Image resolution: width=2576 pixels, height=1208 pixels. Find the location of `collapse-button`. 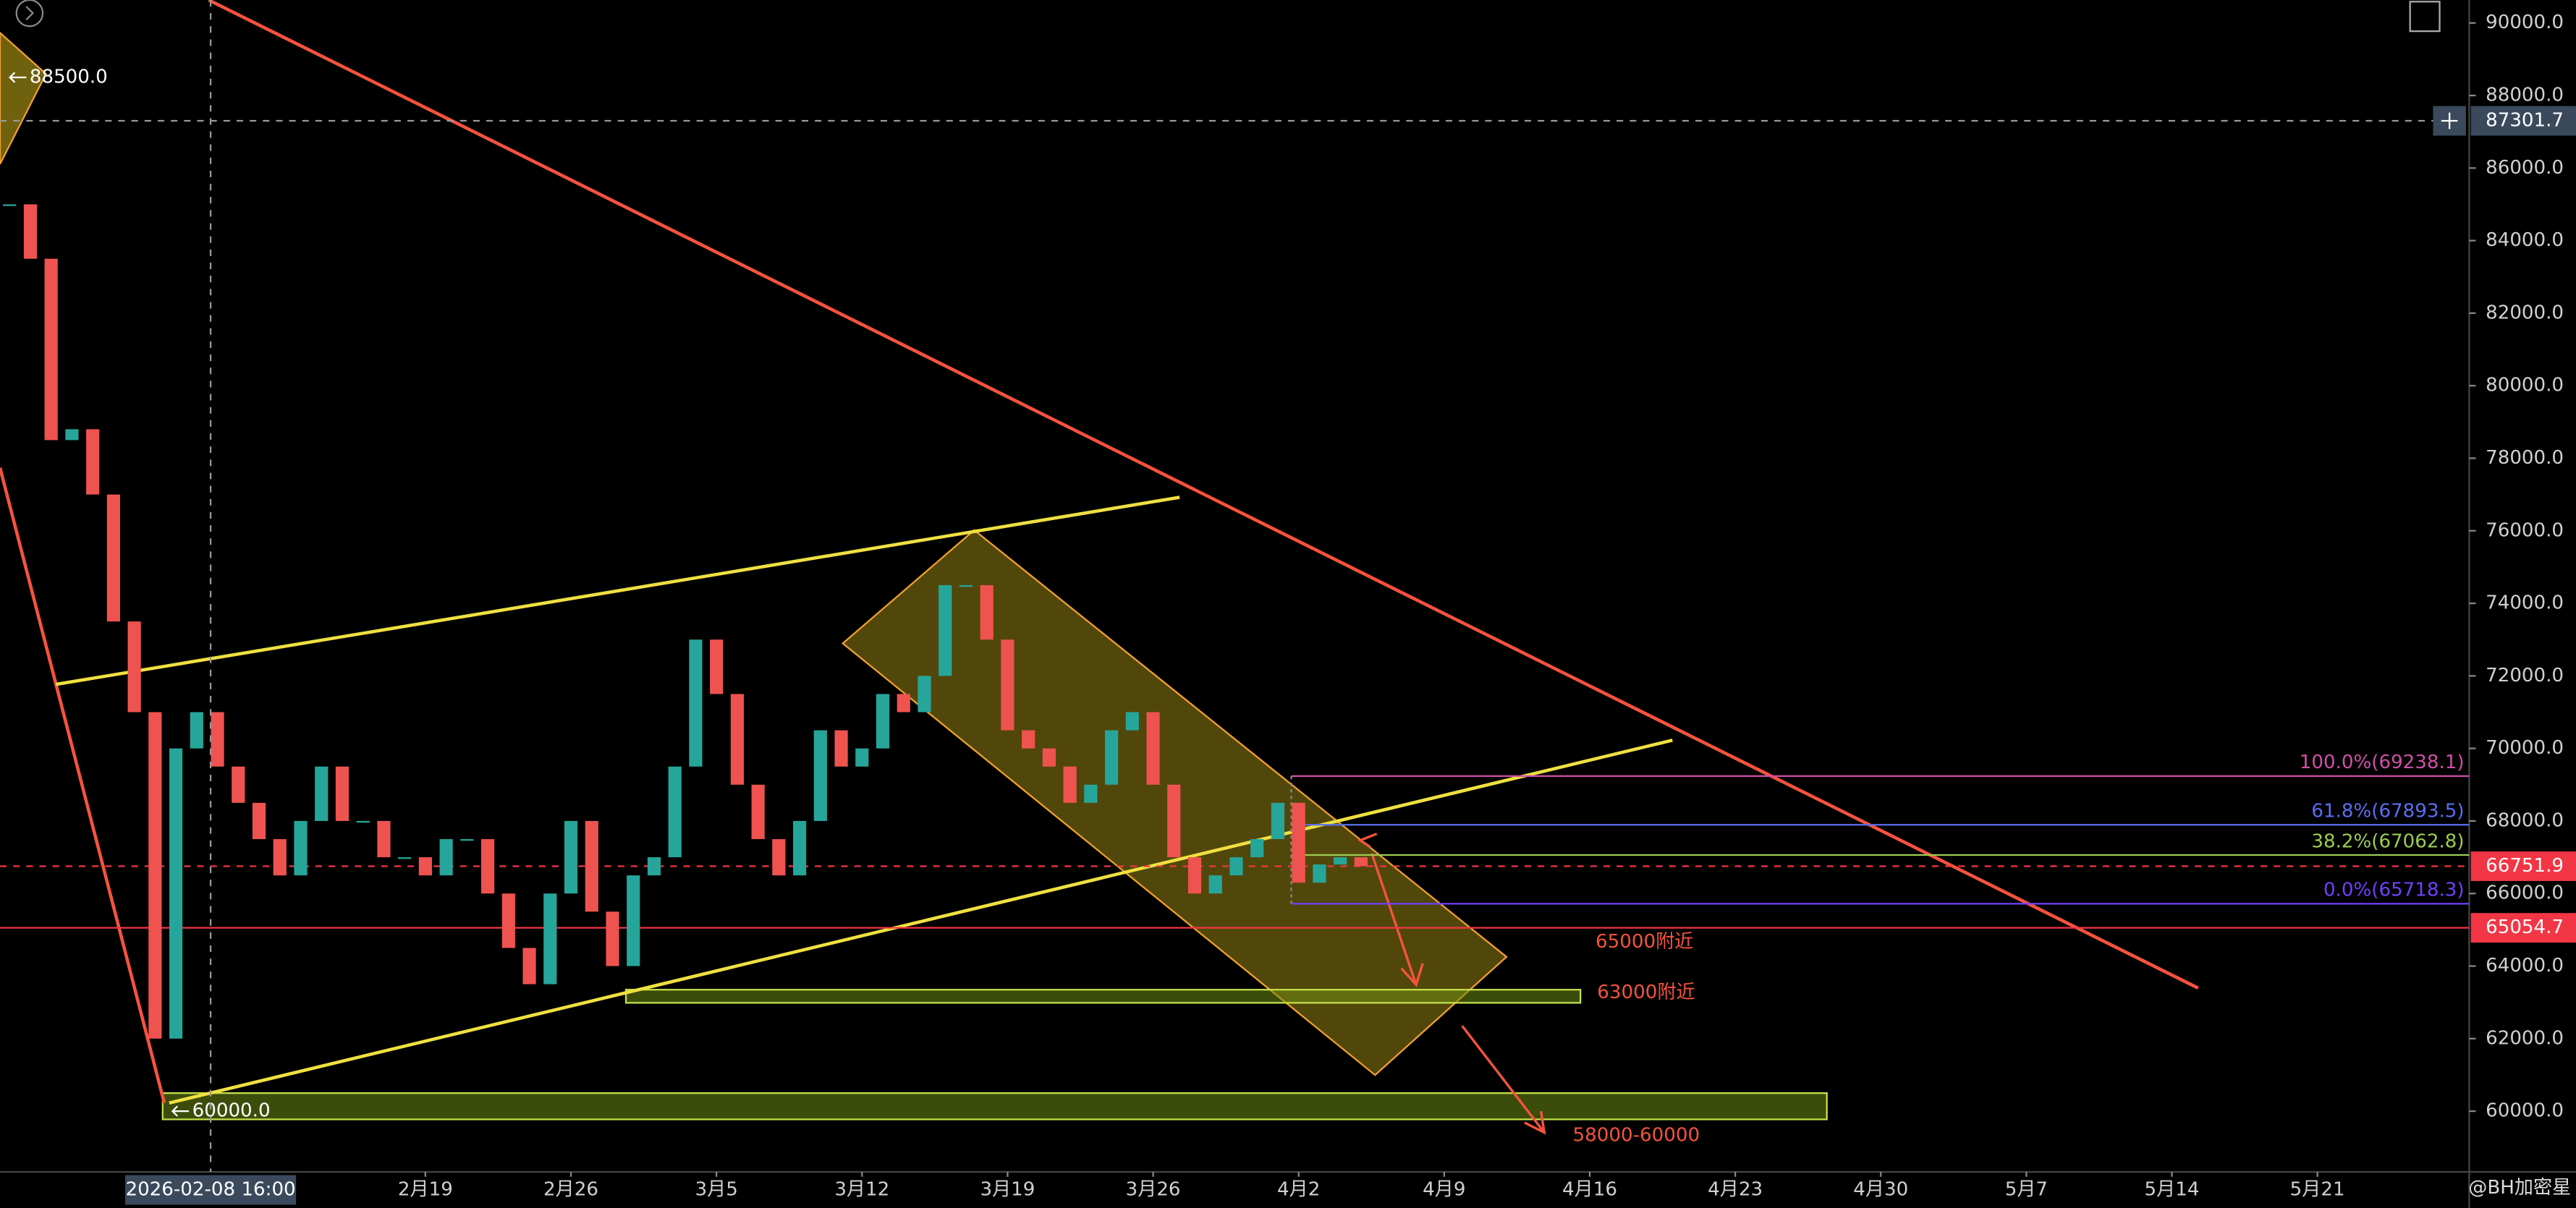

collapse-button is located at coordinates (29, 13).